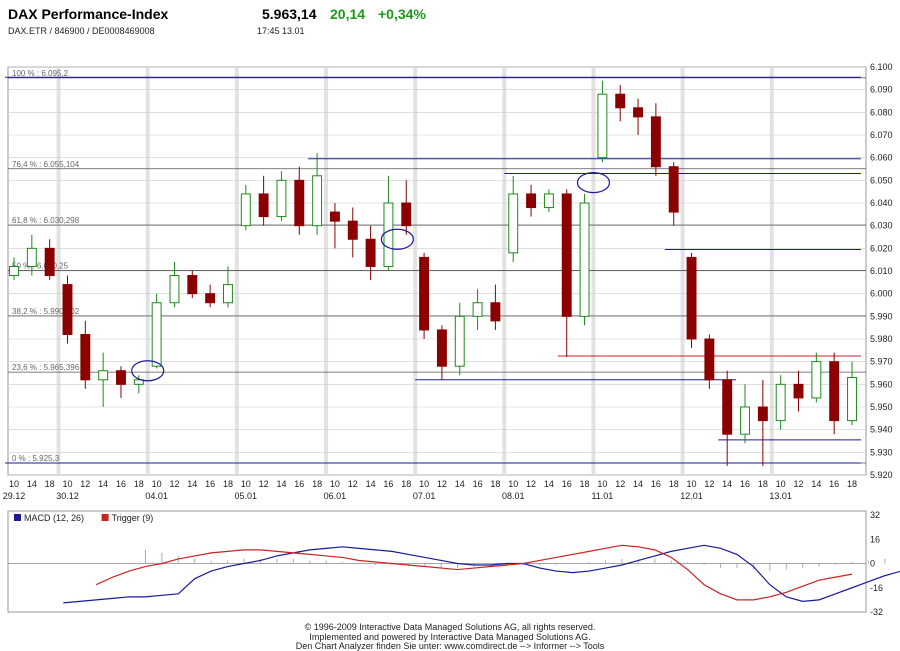 This screenshot has width=900, height=651. What do you see at coordinates (881, 384) in the screenshot?
I see `y-tick-label: 5.960` at bounding box center [881, 384].